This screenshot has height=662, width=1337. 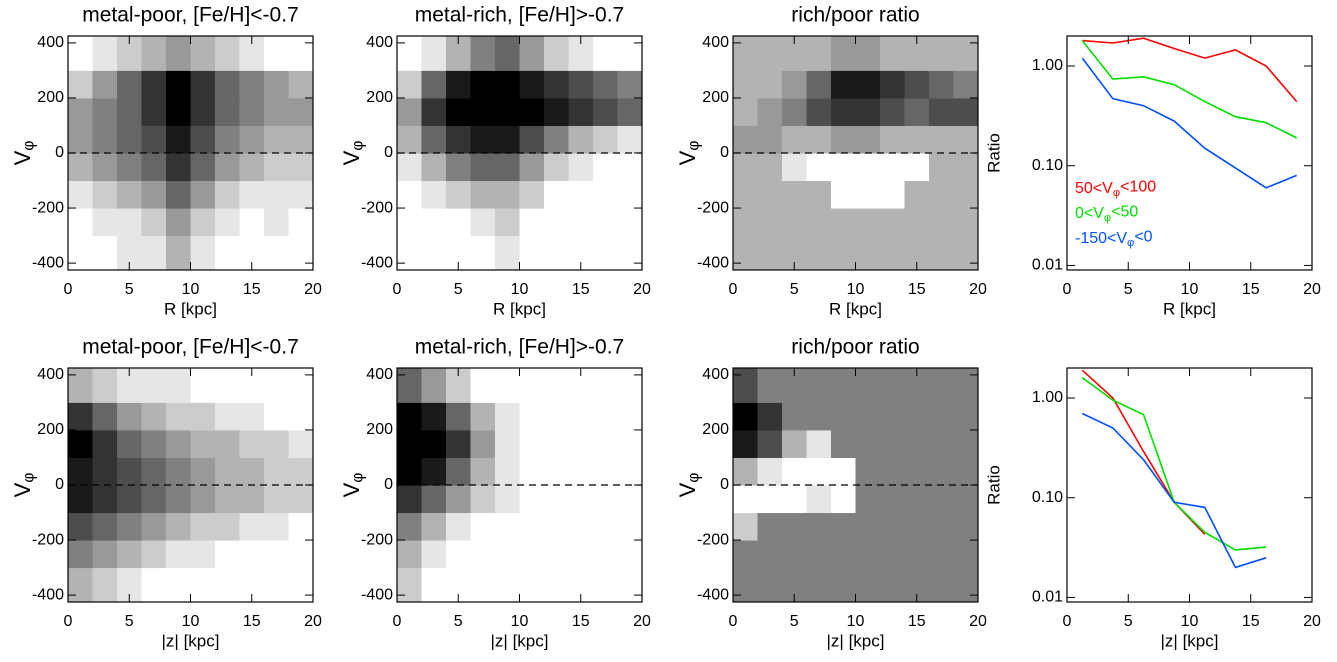 What do you see at coordinates (713, 539) in the screenshot?
I see `y-tick-label: -200` at bounding box center [713, 539].